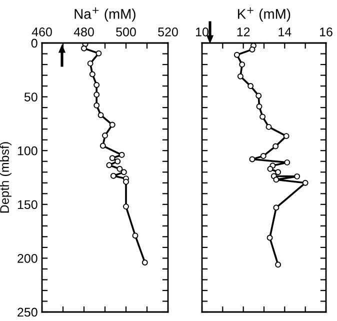 The height and width of the screenshot is (321, 337). Describe the element at coordinates (6, 177) in the screenshot. I see `y-axis-title: Depth (mbsf)` at that location.